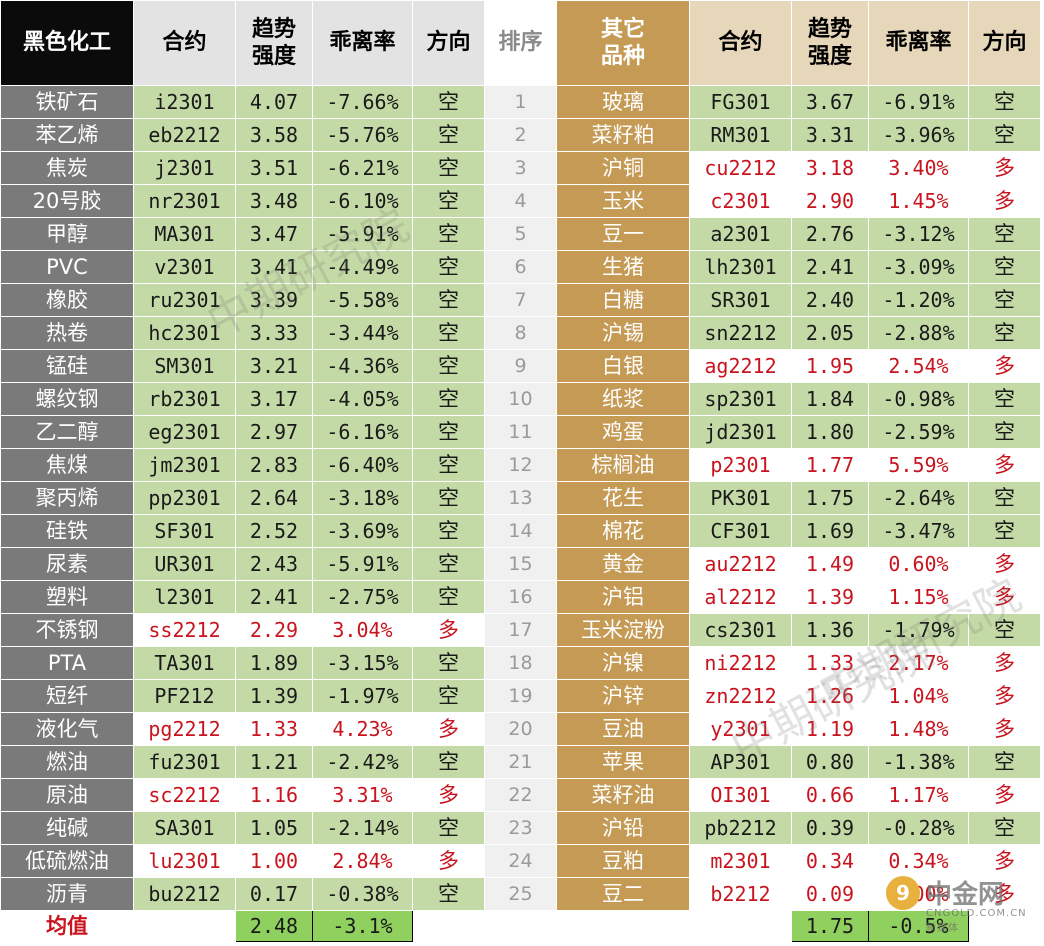  Describe the element at coordinates (918, 926) in the screenshot. I see `right-deviation-average: -0.5%` at that location.